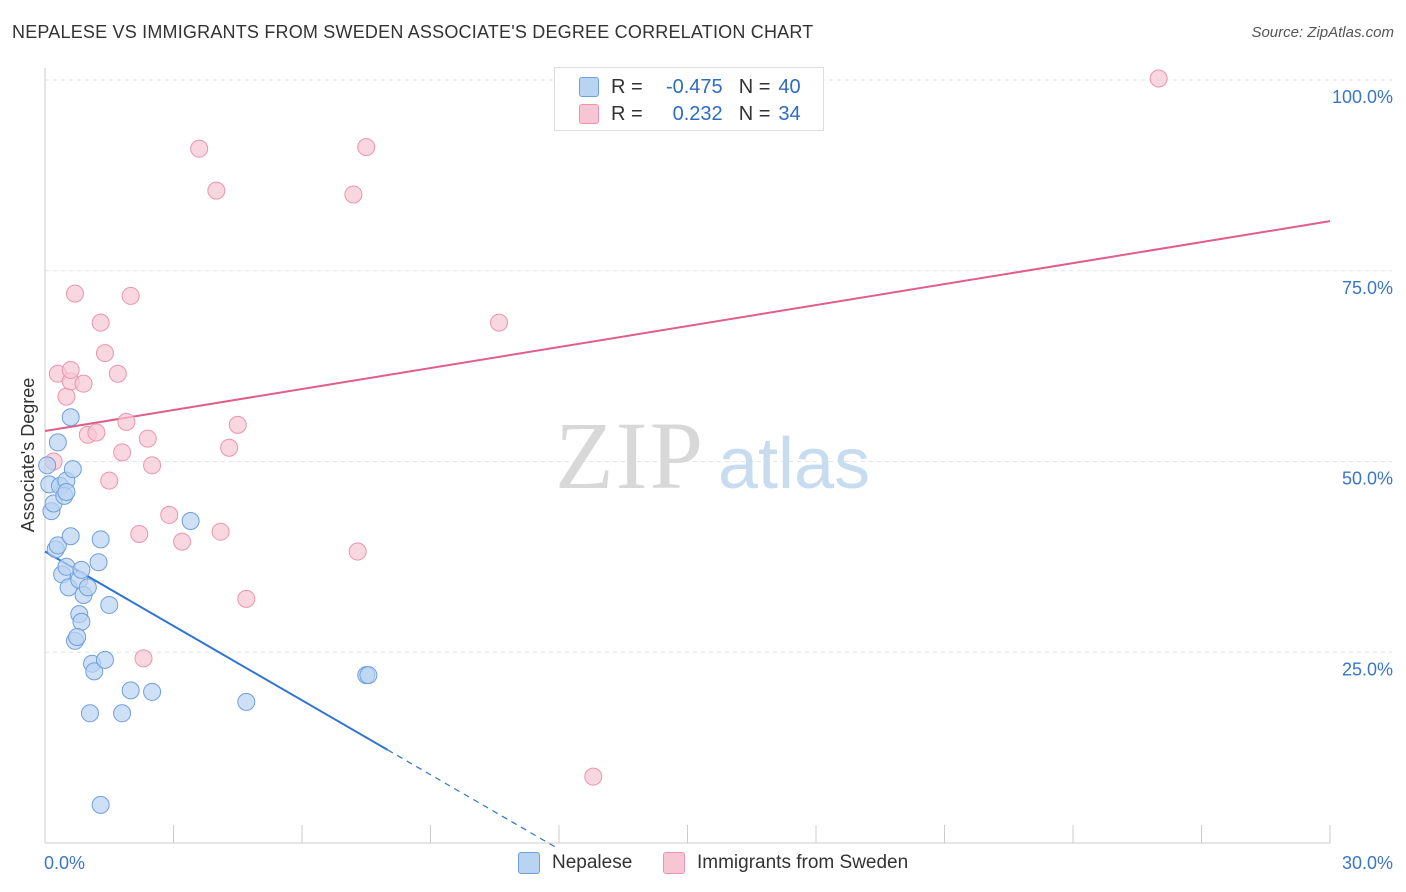 This screenshot has width=1406, height=892. Describe the element at coordinates (1362, 97) in the screenshot. I see `y-tick-label: 100.0%` at that location.